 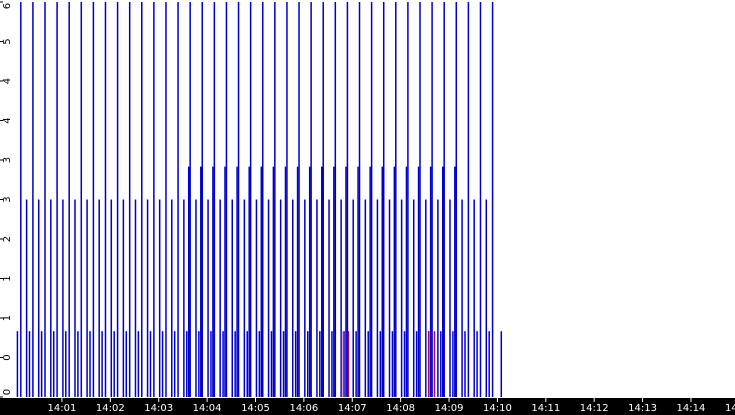 What do you see at coordinates (158, 408) in the screenshot?
I see `x-tick-label: 14:03` at bounding box center [158, 408].